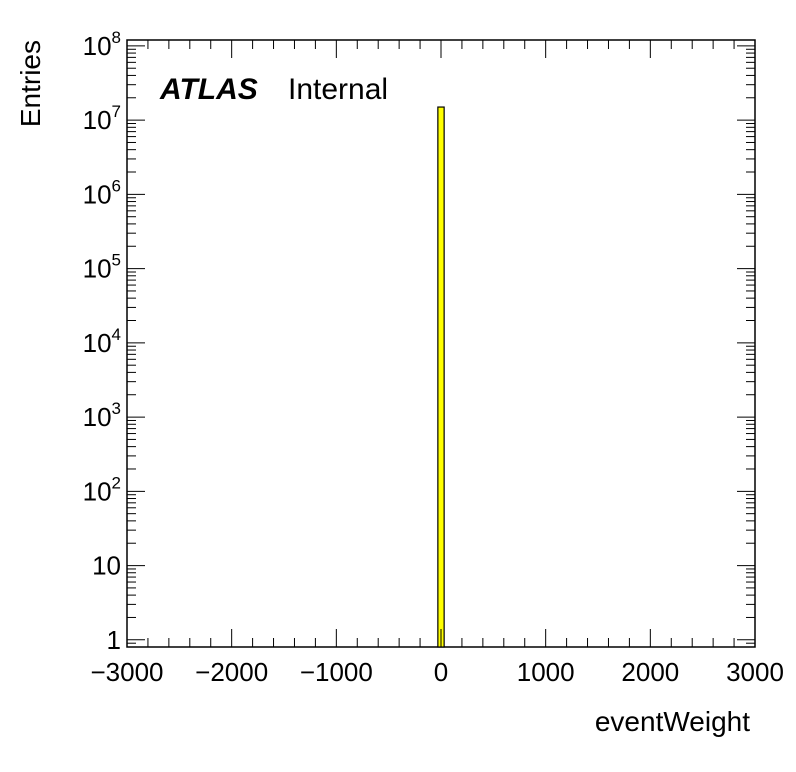 The image size is (796, 772). I want to click on x-tick-label: 3000, so click(755, 672).